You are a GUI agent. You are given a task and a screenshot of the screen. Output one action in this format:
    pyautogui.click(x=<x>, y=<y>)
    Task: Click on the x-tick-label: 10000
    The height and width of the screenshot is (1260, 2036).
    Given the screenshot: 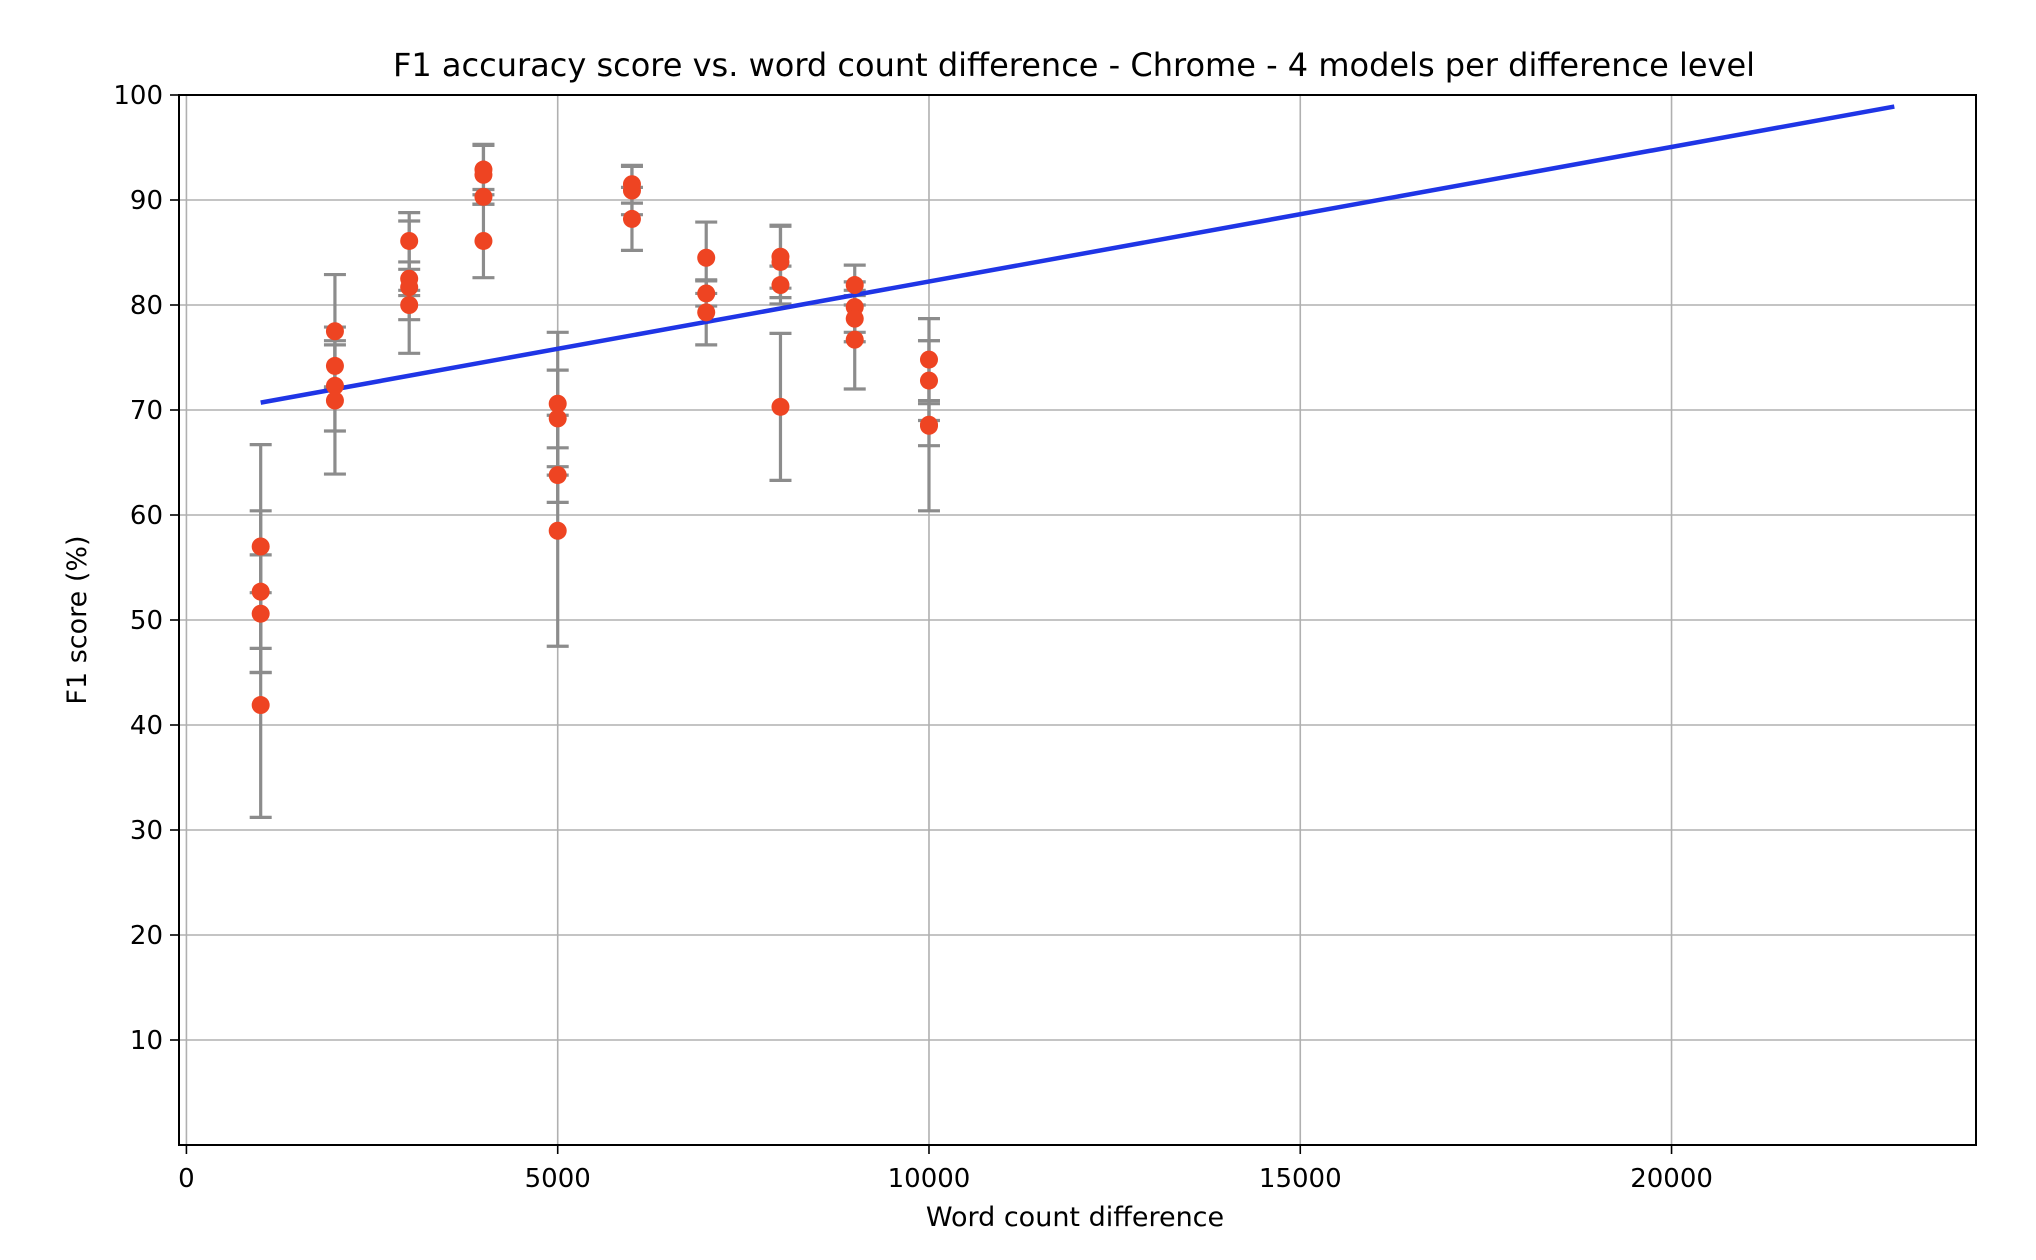 What is the action you would take?
    pyautogui.click(x=929, y=1179)
    